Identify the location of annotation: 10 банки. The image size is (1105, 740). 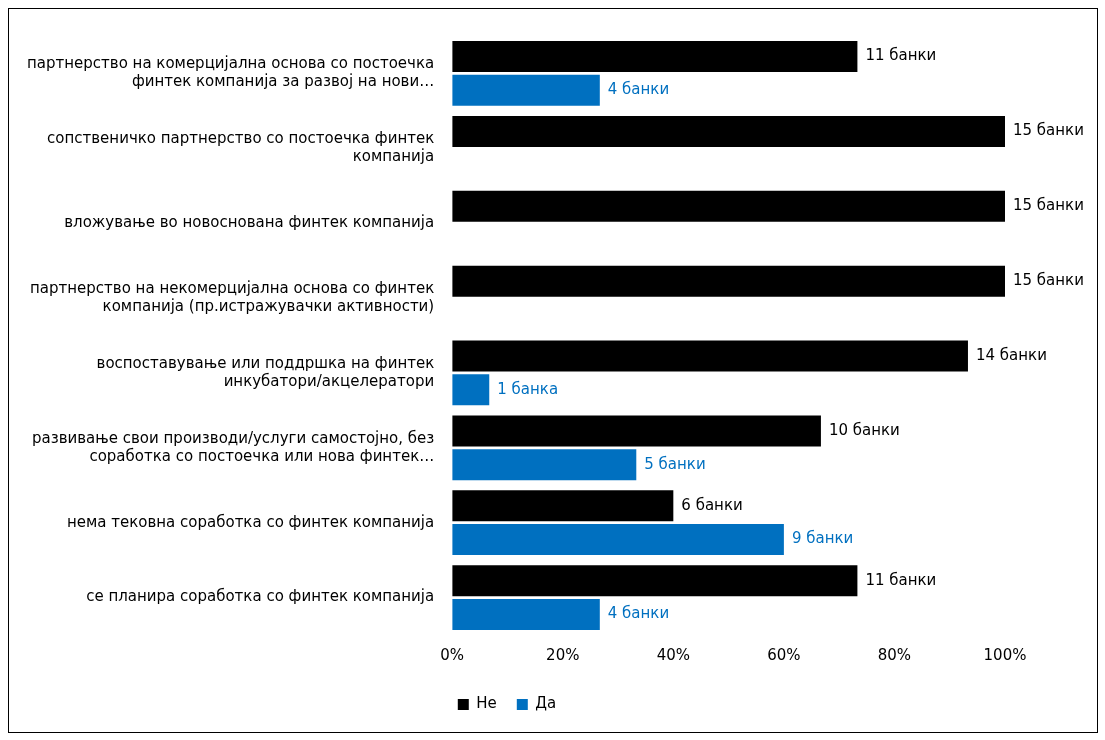
(864, 429).